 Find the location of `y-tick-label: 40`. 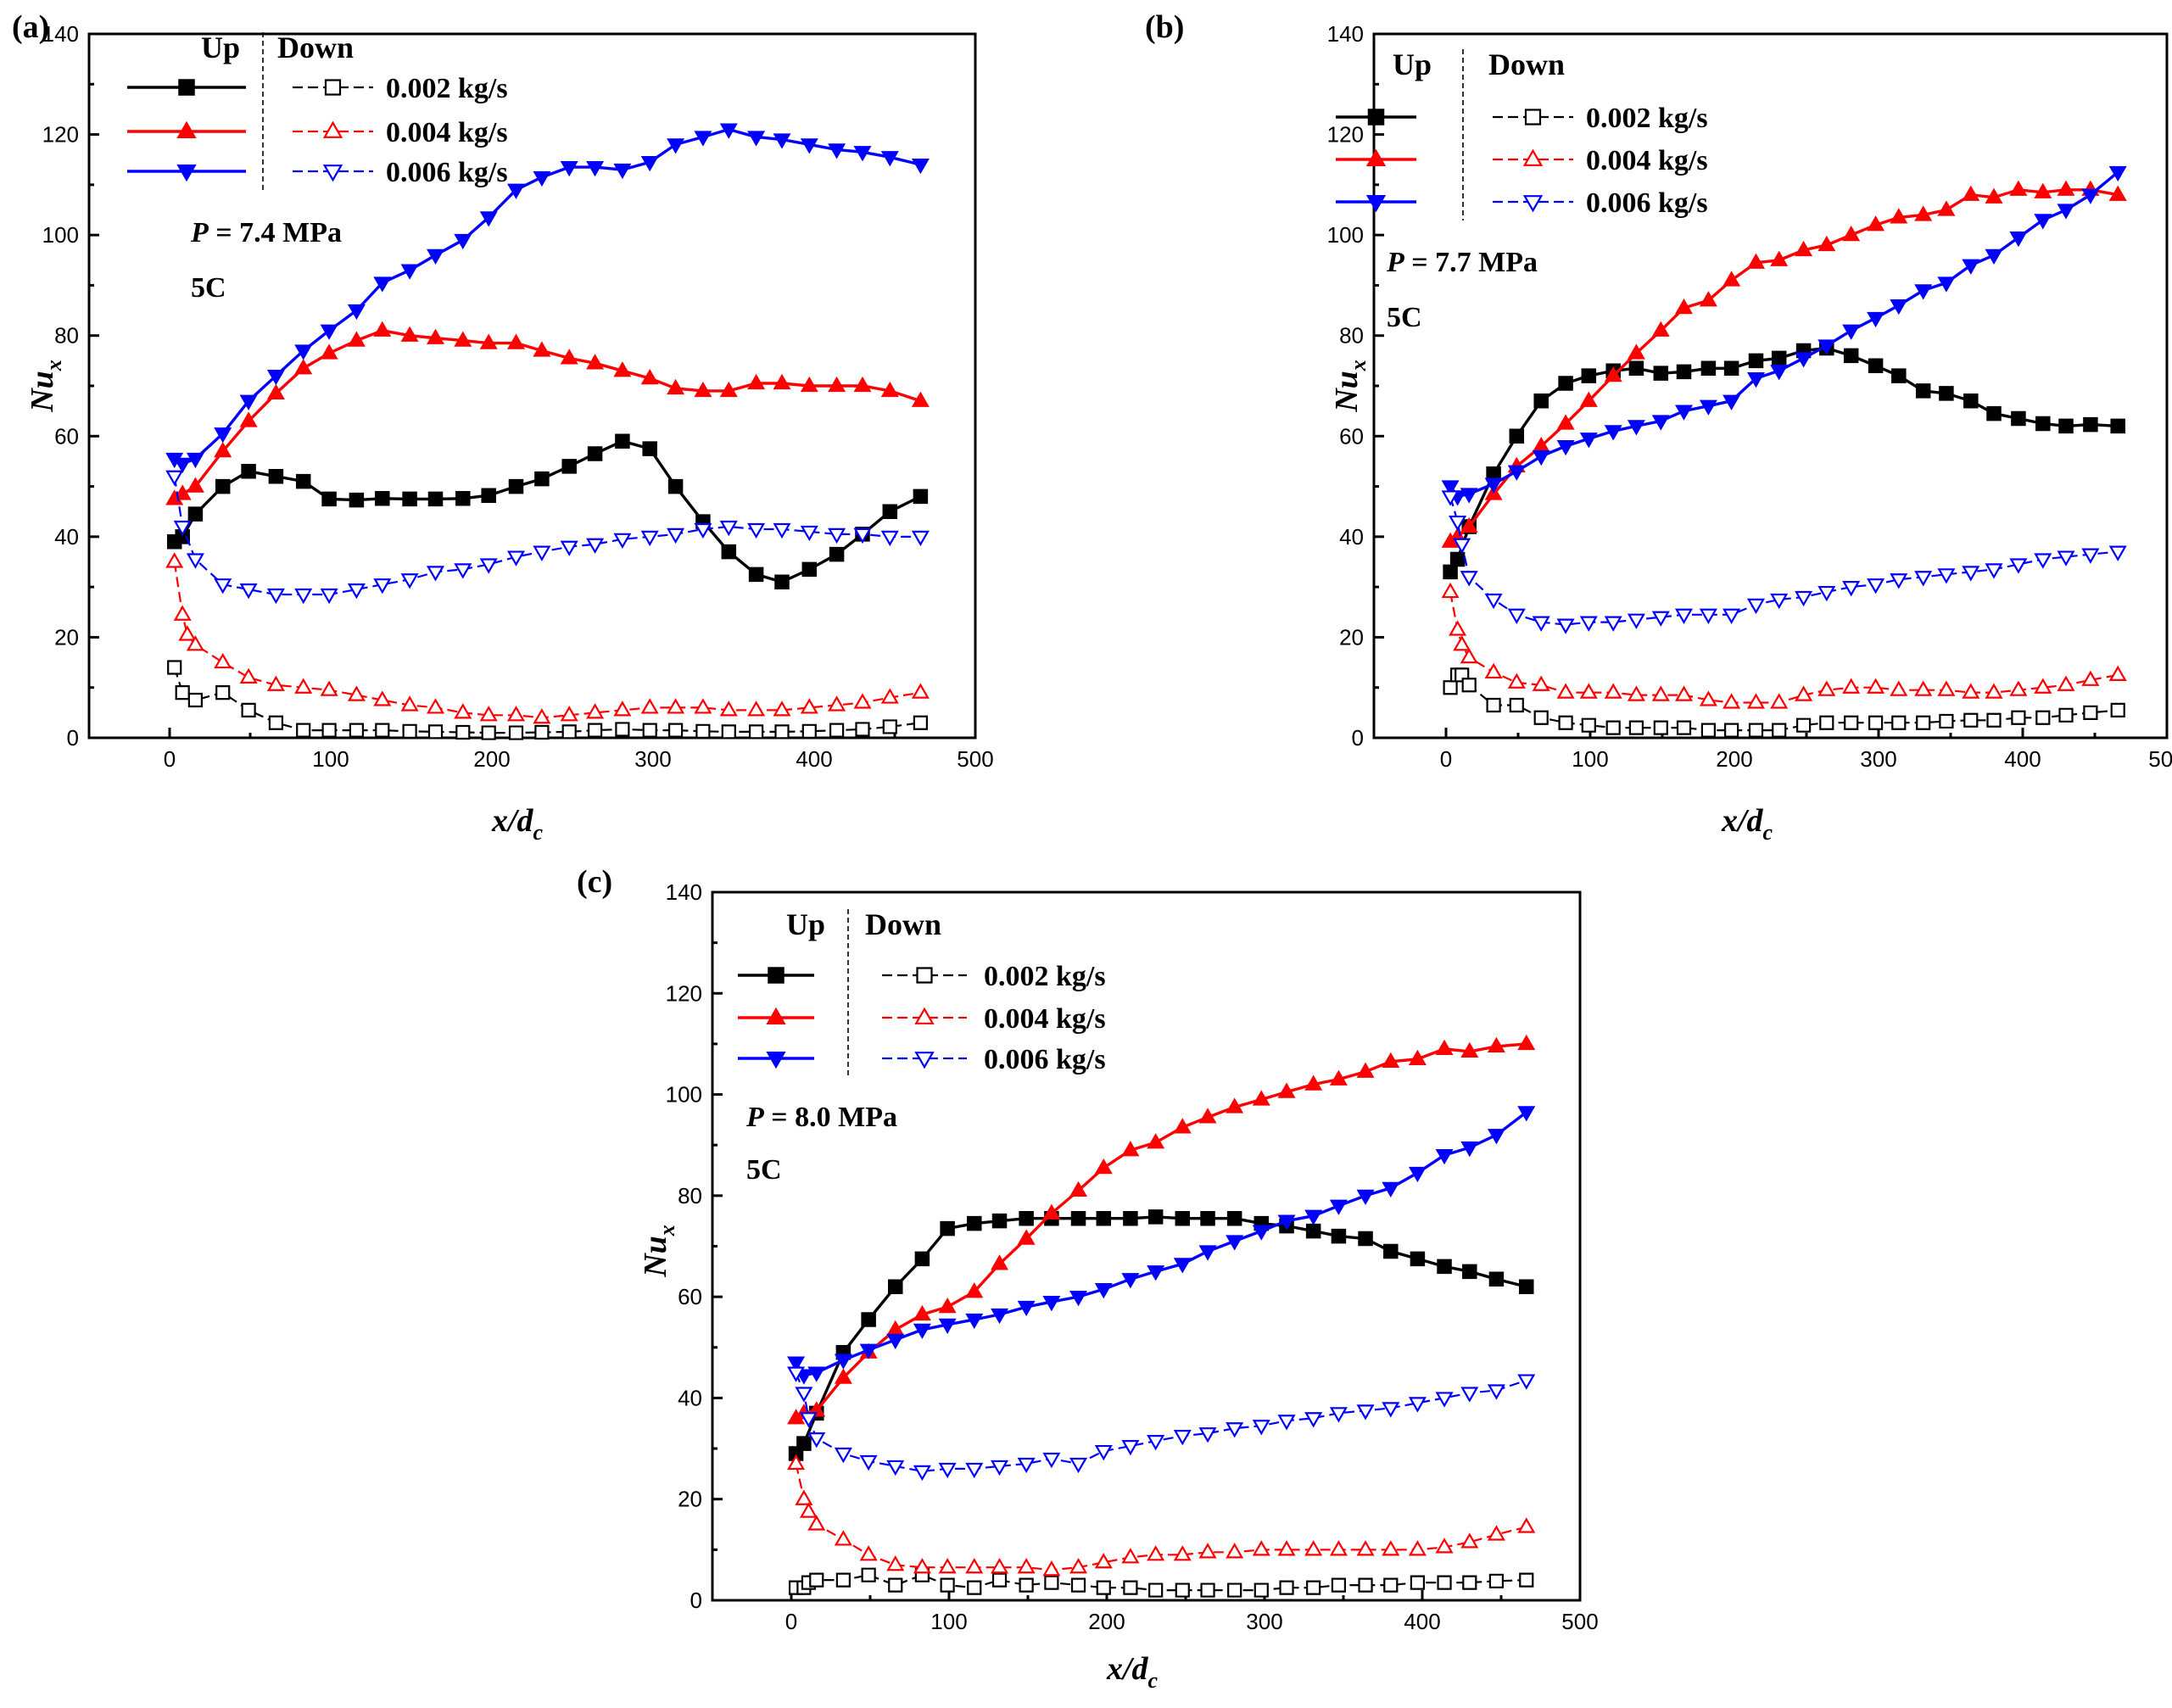

y-tick-label: 40 is located at coordinates (66, 537).